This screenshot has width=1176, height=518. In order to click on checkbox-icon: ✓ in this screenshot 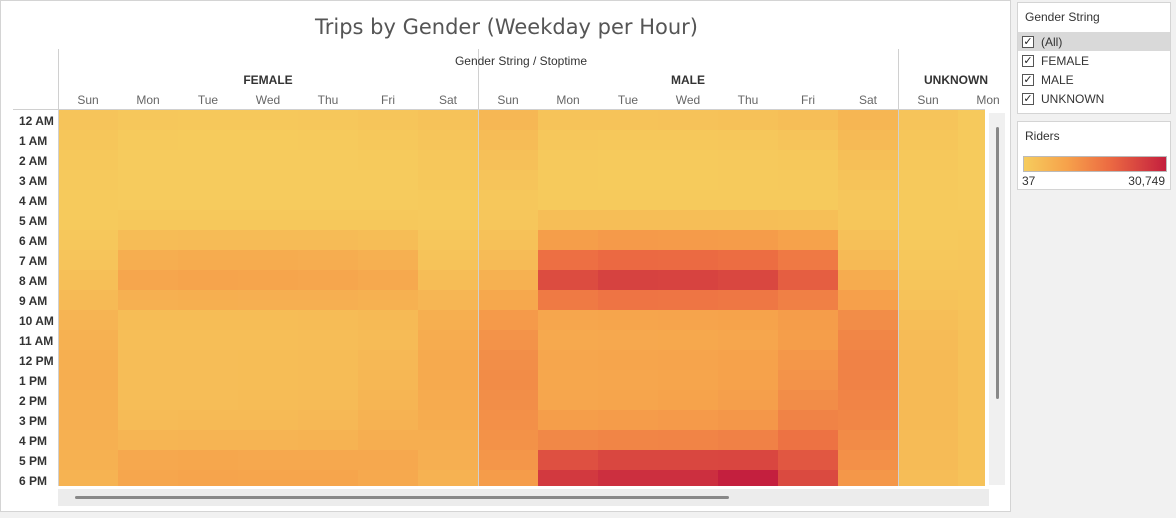, I will do `click(1028, 79)`.